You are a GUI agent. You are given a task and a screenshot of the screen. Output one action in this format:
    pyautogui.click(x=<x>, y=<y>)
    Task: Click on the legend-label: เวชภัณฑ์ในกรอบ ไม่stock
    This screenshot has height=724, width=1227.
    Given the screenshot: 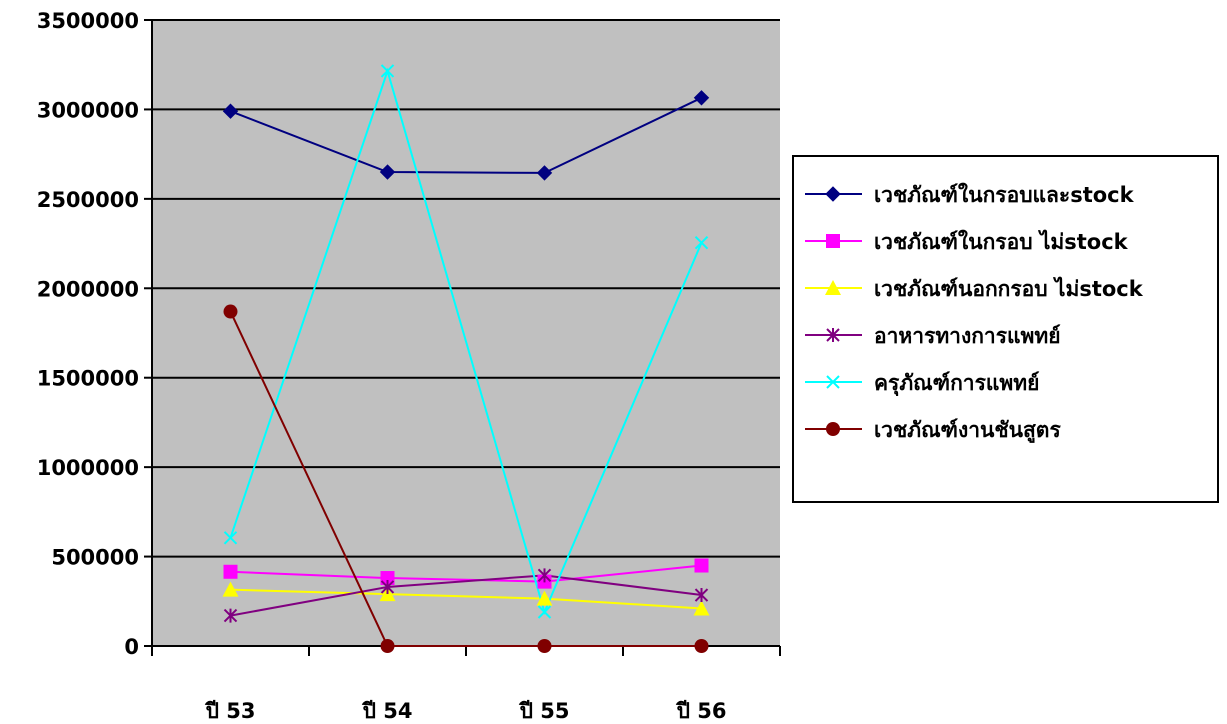 What is the action you would take?
    pyautogui.click(x=1001, y=241)
    